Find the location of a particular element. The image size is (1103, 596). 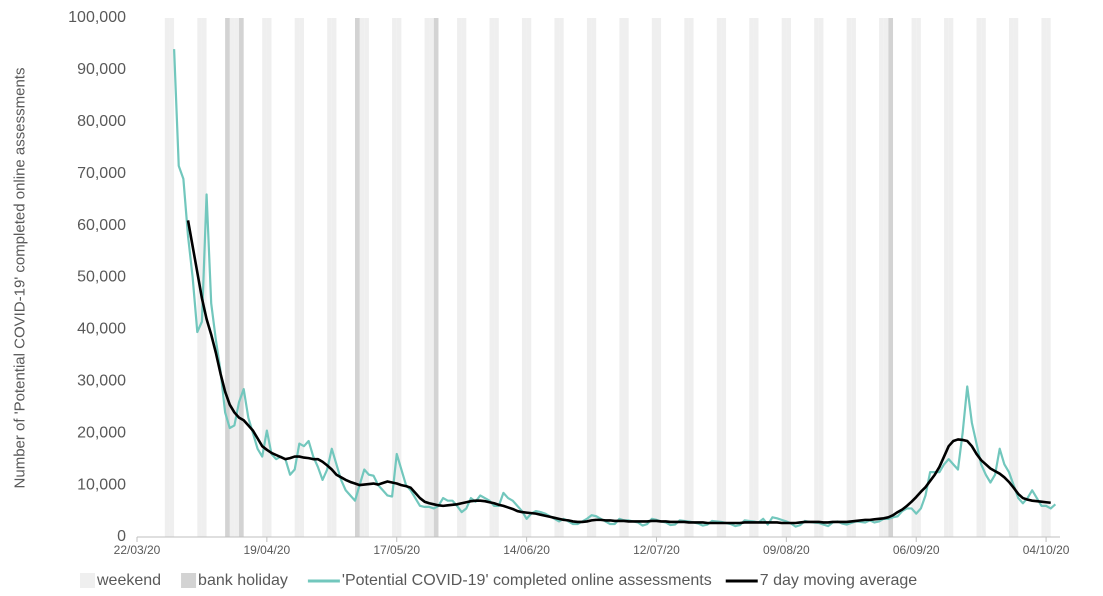

x-tick-label: 04/10/20 is located at coordinates (1046, 550).